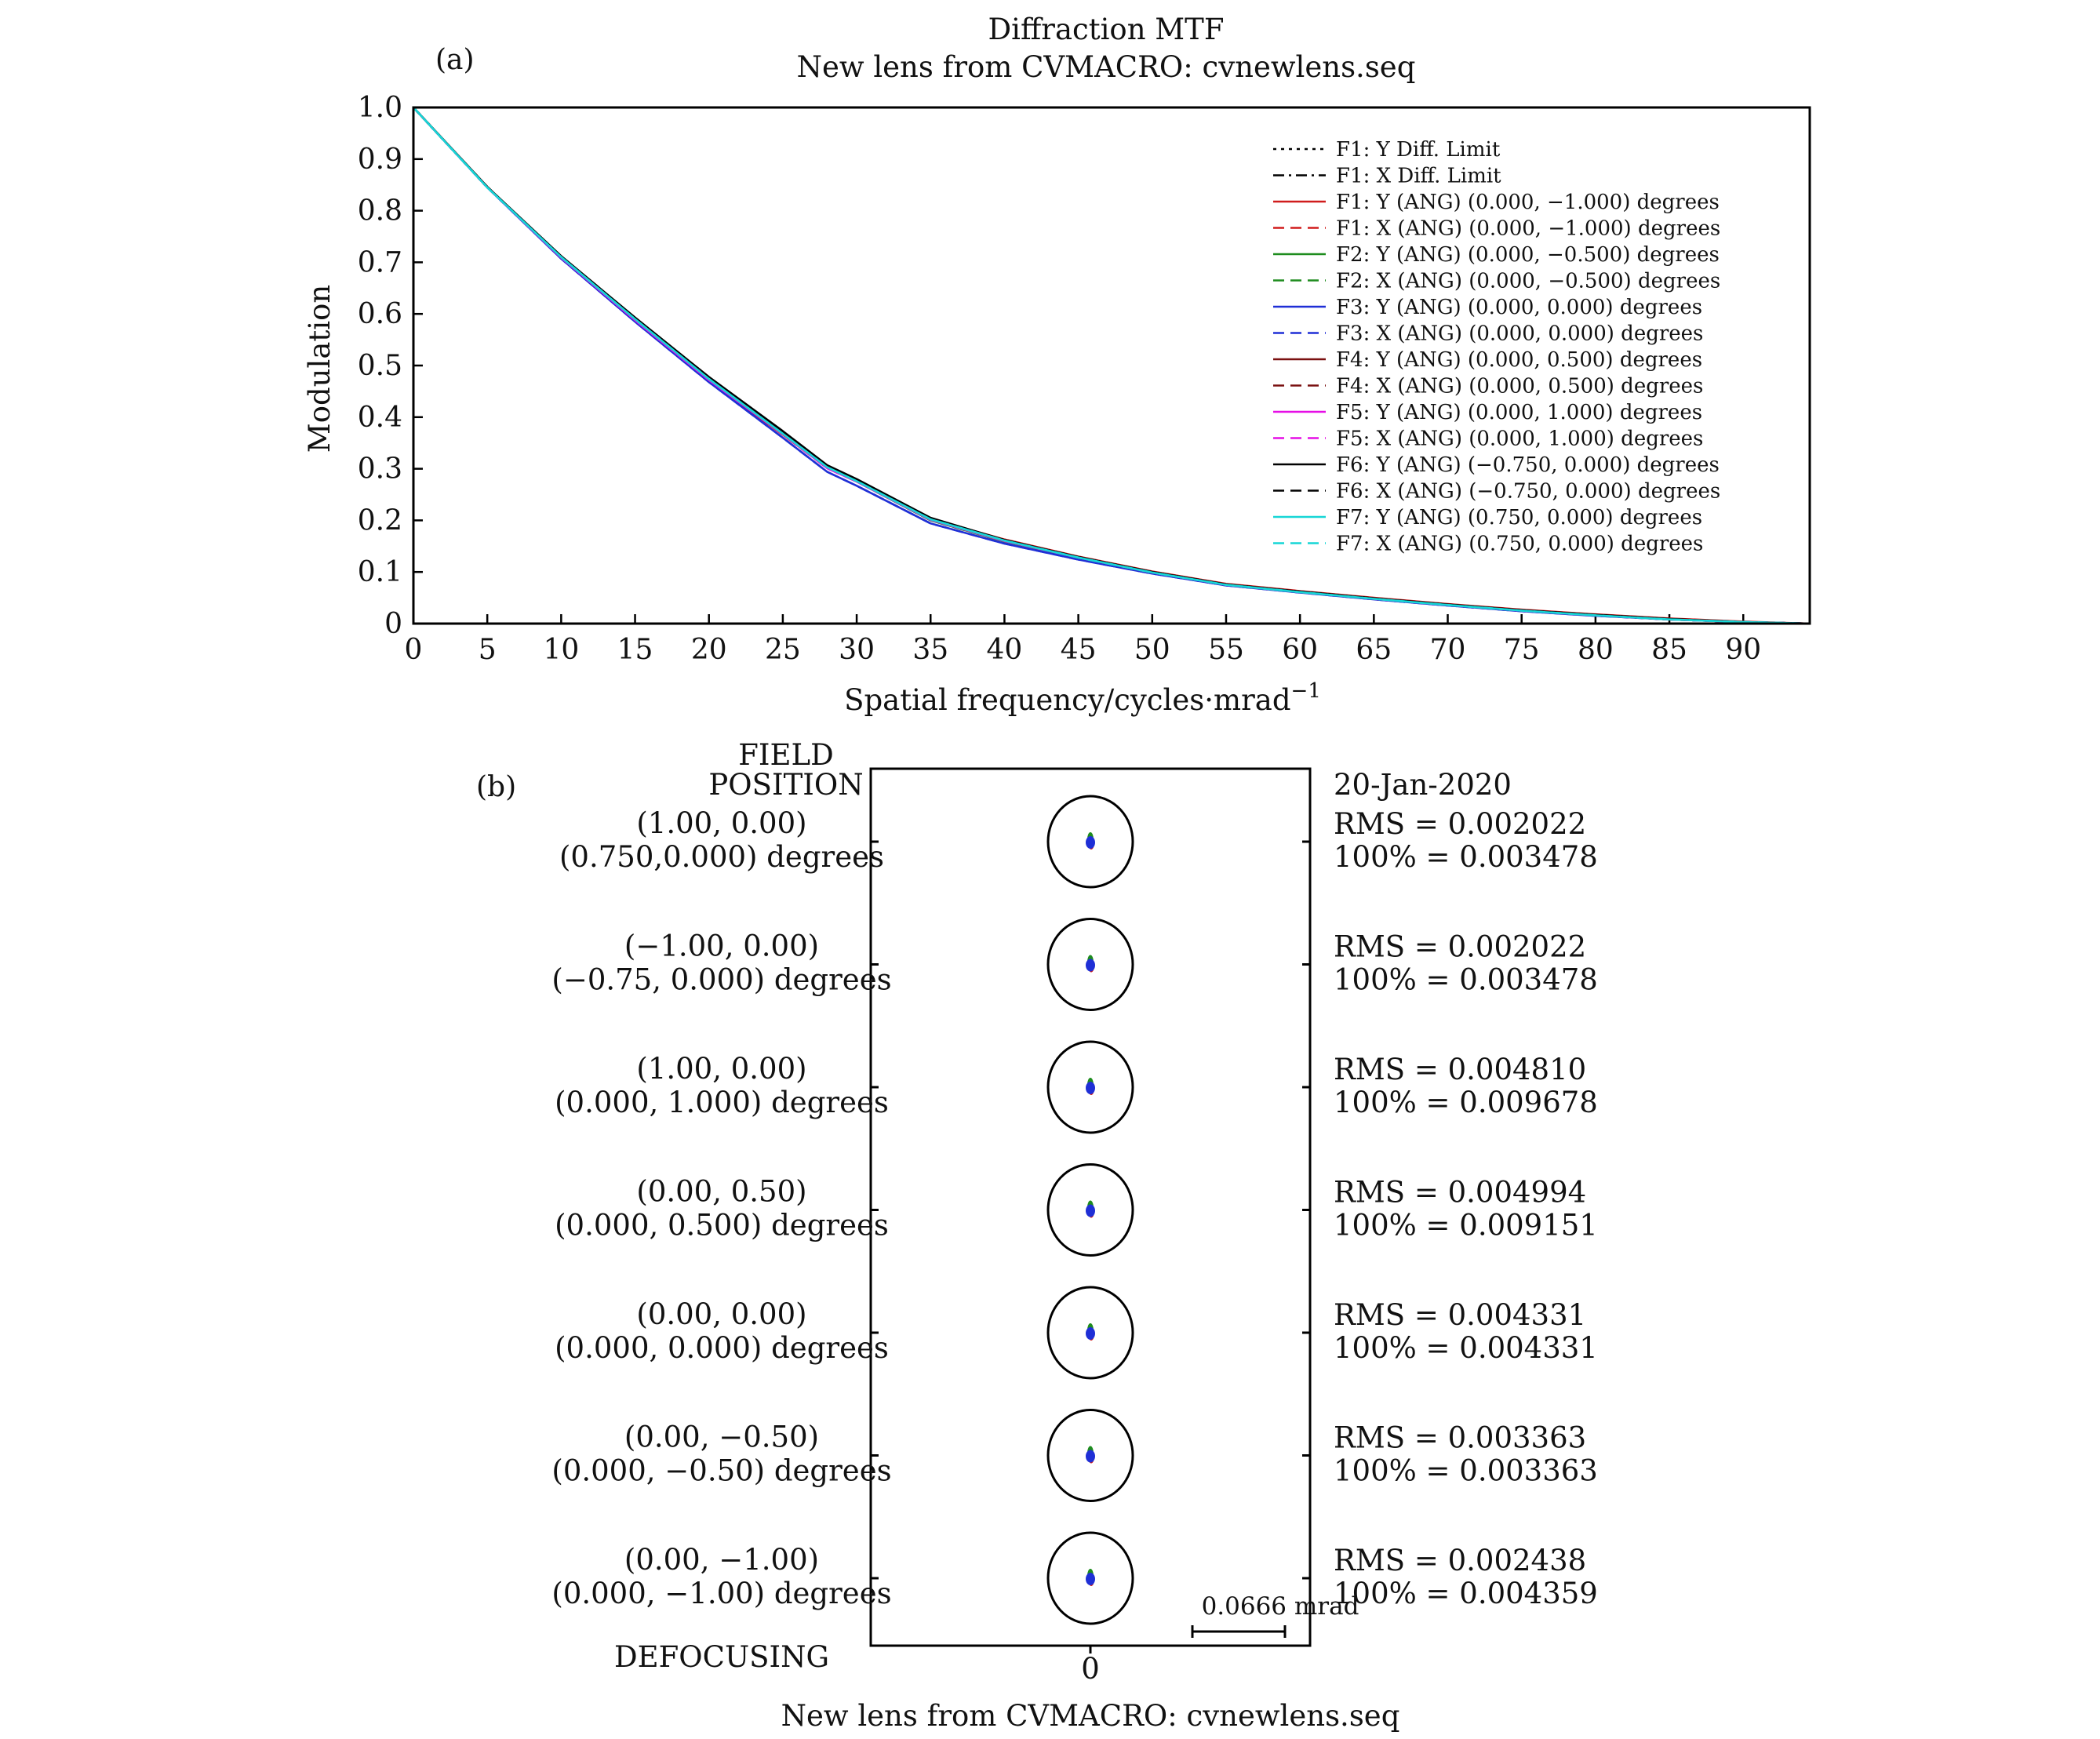 This screenshot has height=1739, width=2100. What do you see at coordinates (1596, 650) in the screenshot?
I see `x-tick-label: 80` at bounding box center [1596, 650].